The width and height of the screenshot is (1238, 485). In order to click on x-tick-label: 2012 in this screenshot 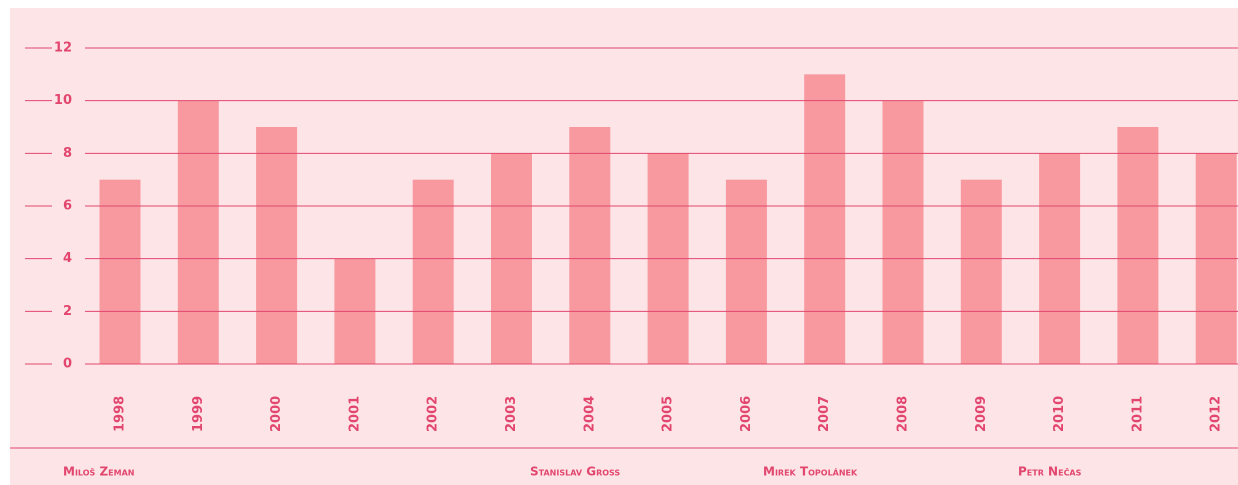, I will do `click(1216, 414)`.